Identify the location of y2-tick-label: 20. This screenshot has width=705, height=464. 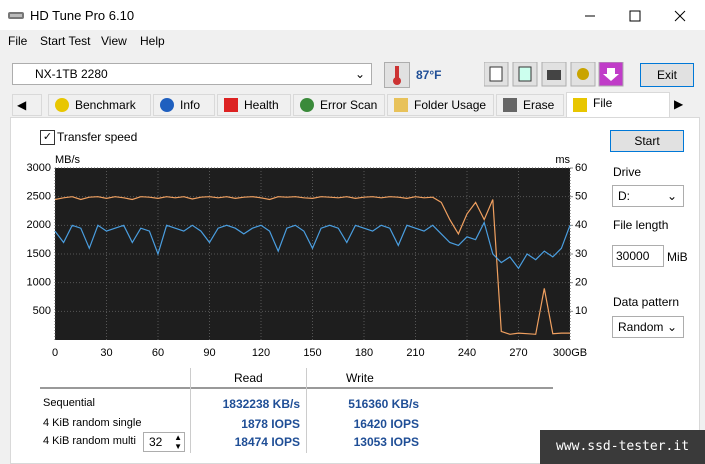
(581, 283).